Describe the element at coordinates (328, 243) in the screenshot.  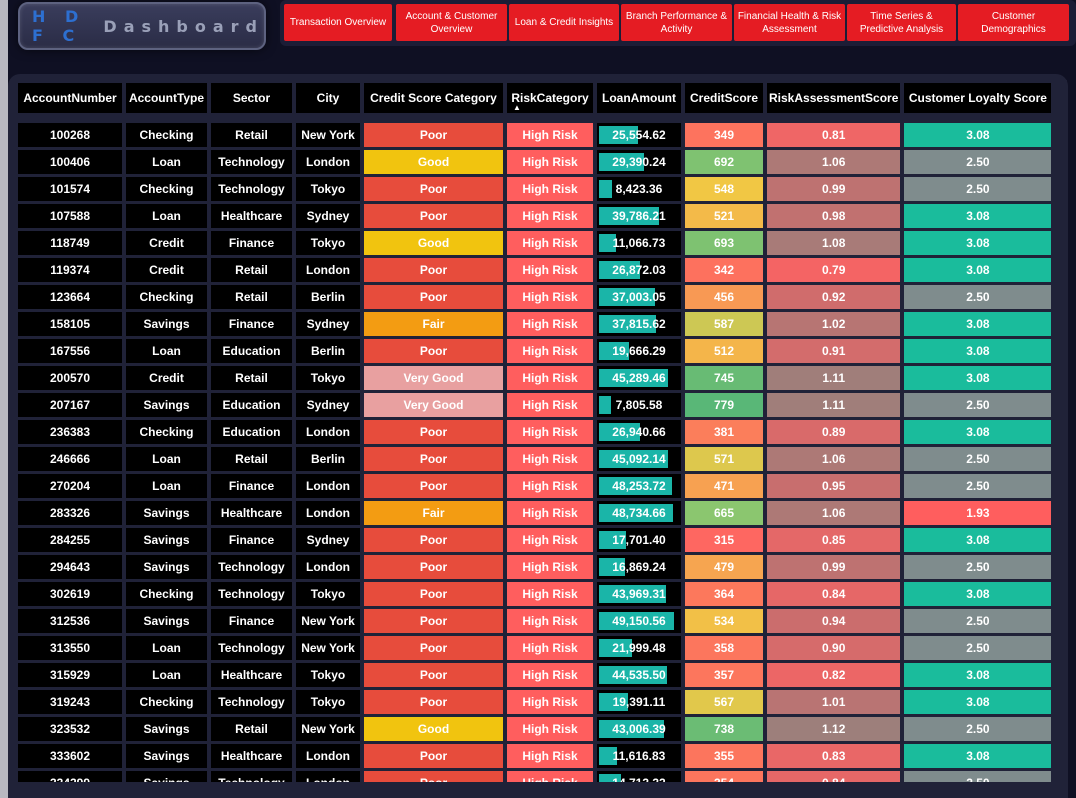
I see `cell-city: Tokyo` at that location.